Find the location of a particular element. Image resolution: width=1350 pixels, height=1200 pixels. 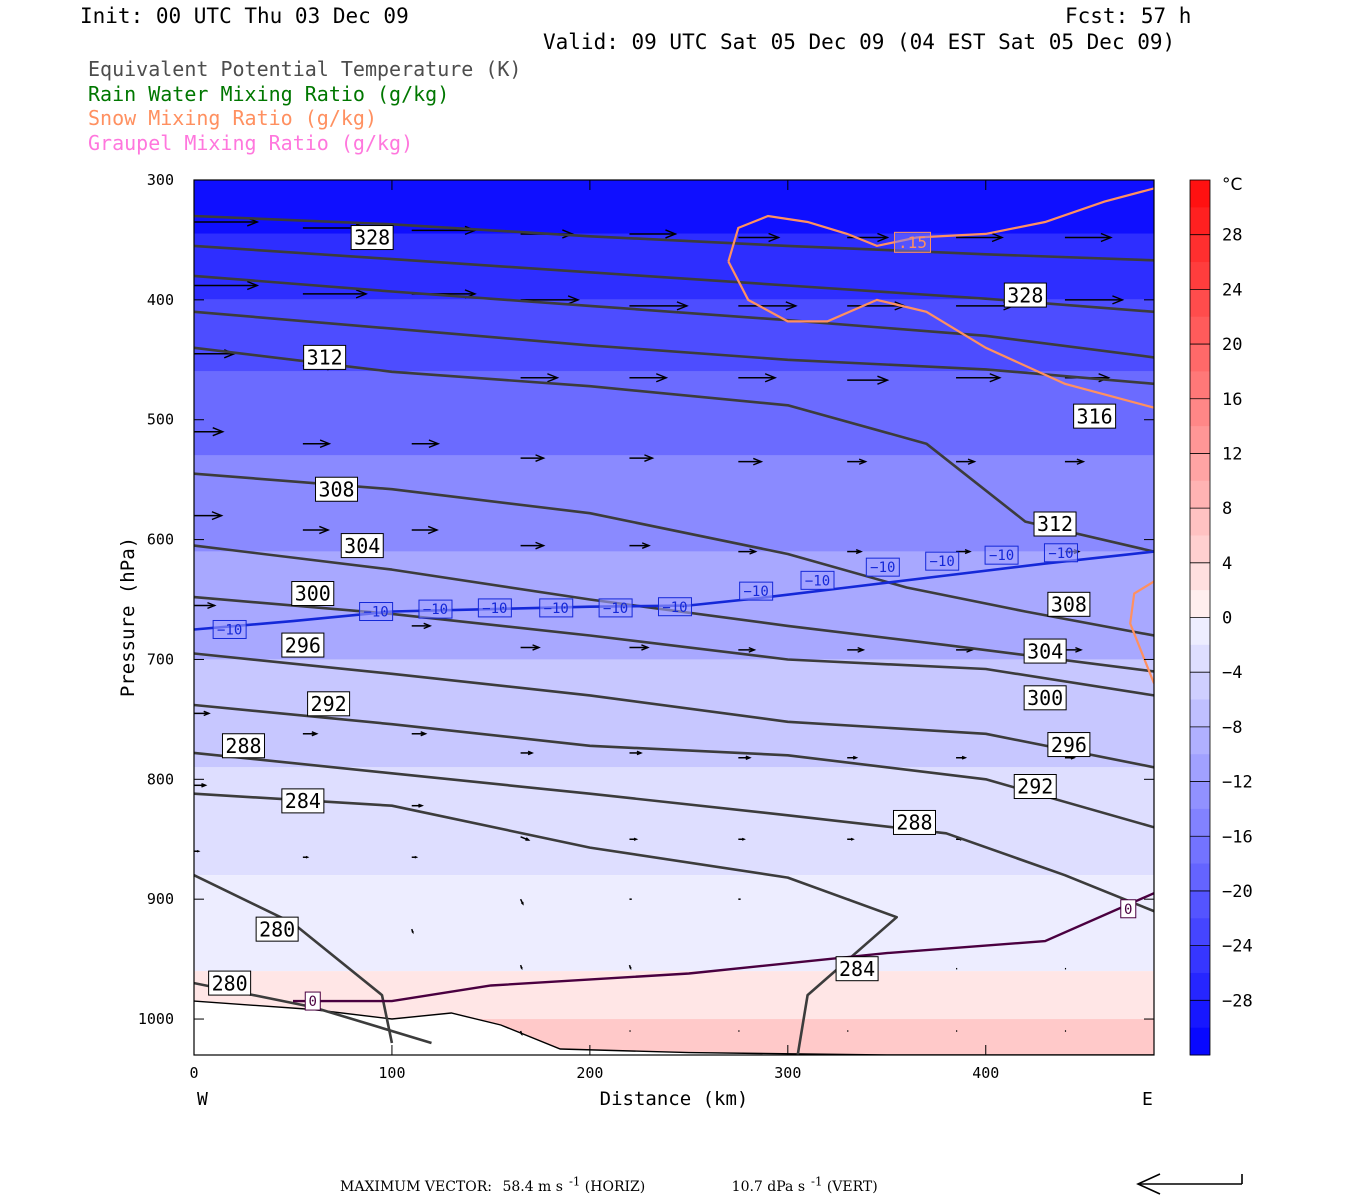

isotherm-zero-label: 0 is located at coordinates (312, 1001).